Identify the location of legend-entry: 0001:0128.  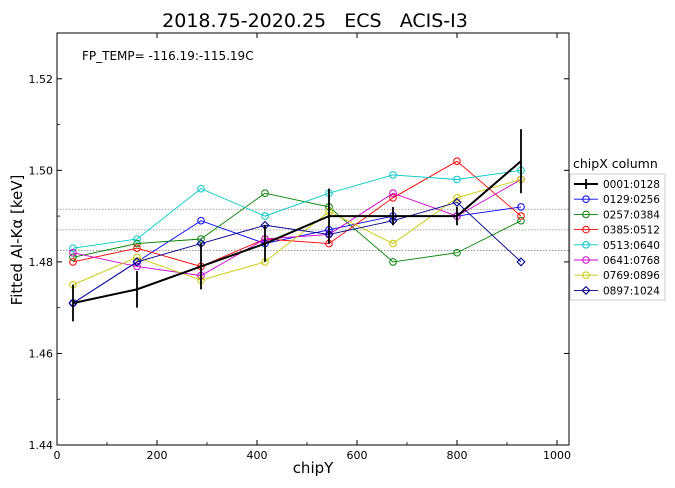
(617, 185).